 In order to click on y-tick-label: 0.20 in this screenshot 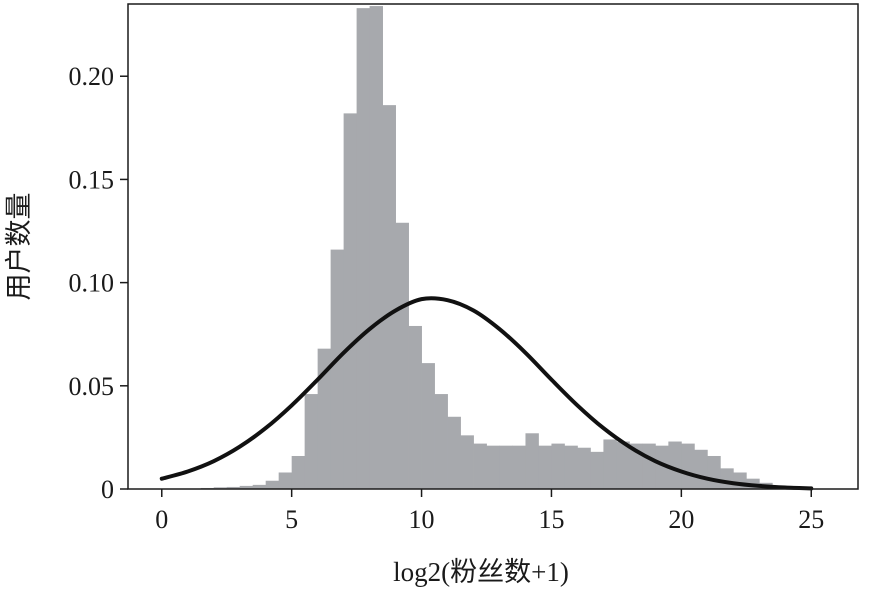, I will do `click(92, 76)`.